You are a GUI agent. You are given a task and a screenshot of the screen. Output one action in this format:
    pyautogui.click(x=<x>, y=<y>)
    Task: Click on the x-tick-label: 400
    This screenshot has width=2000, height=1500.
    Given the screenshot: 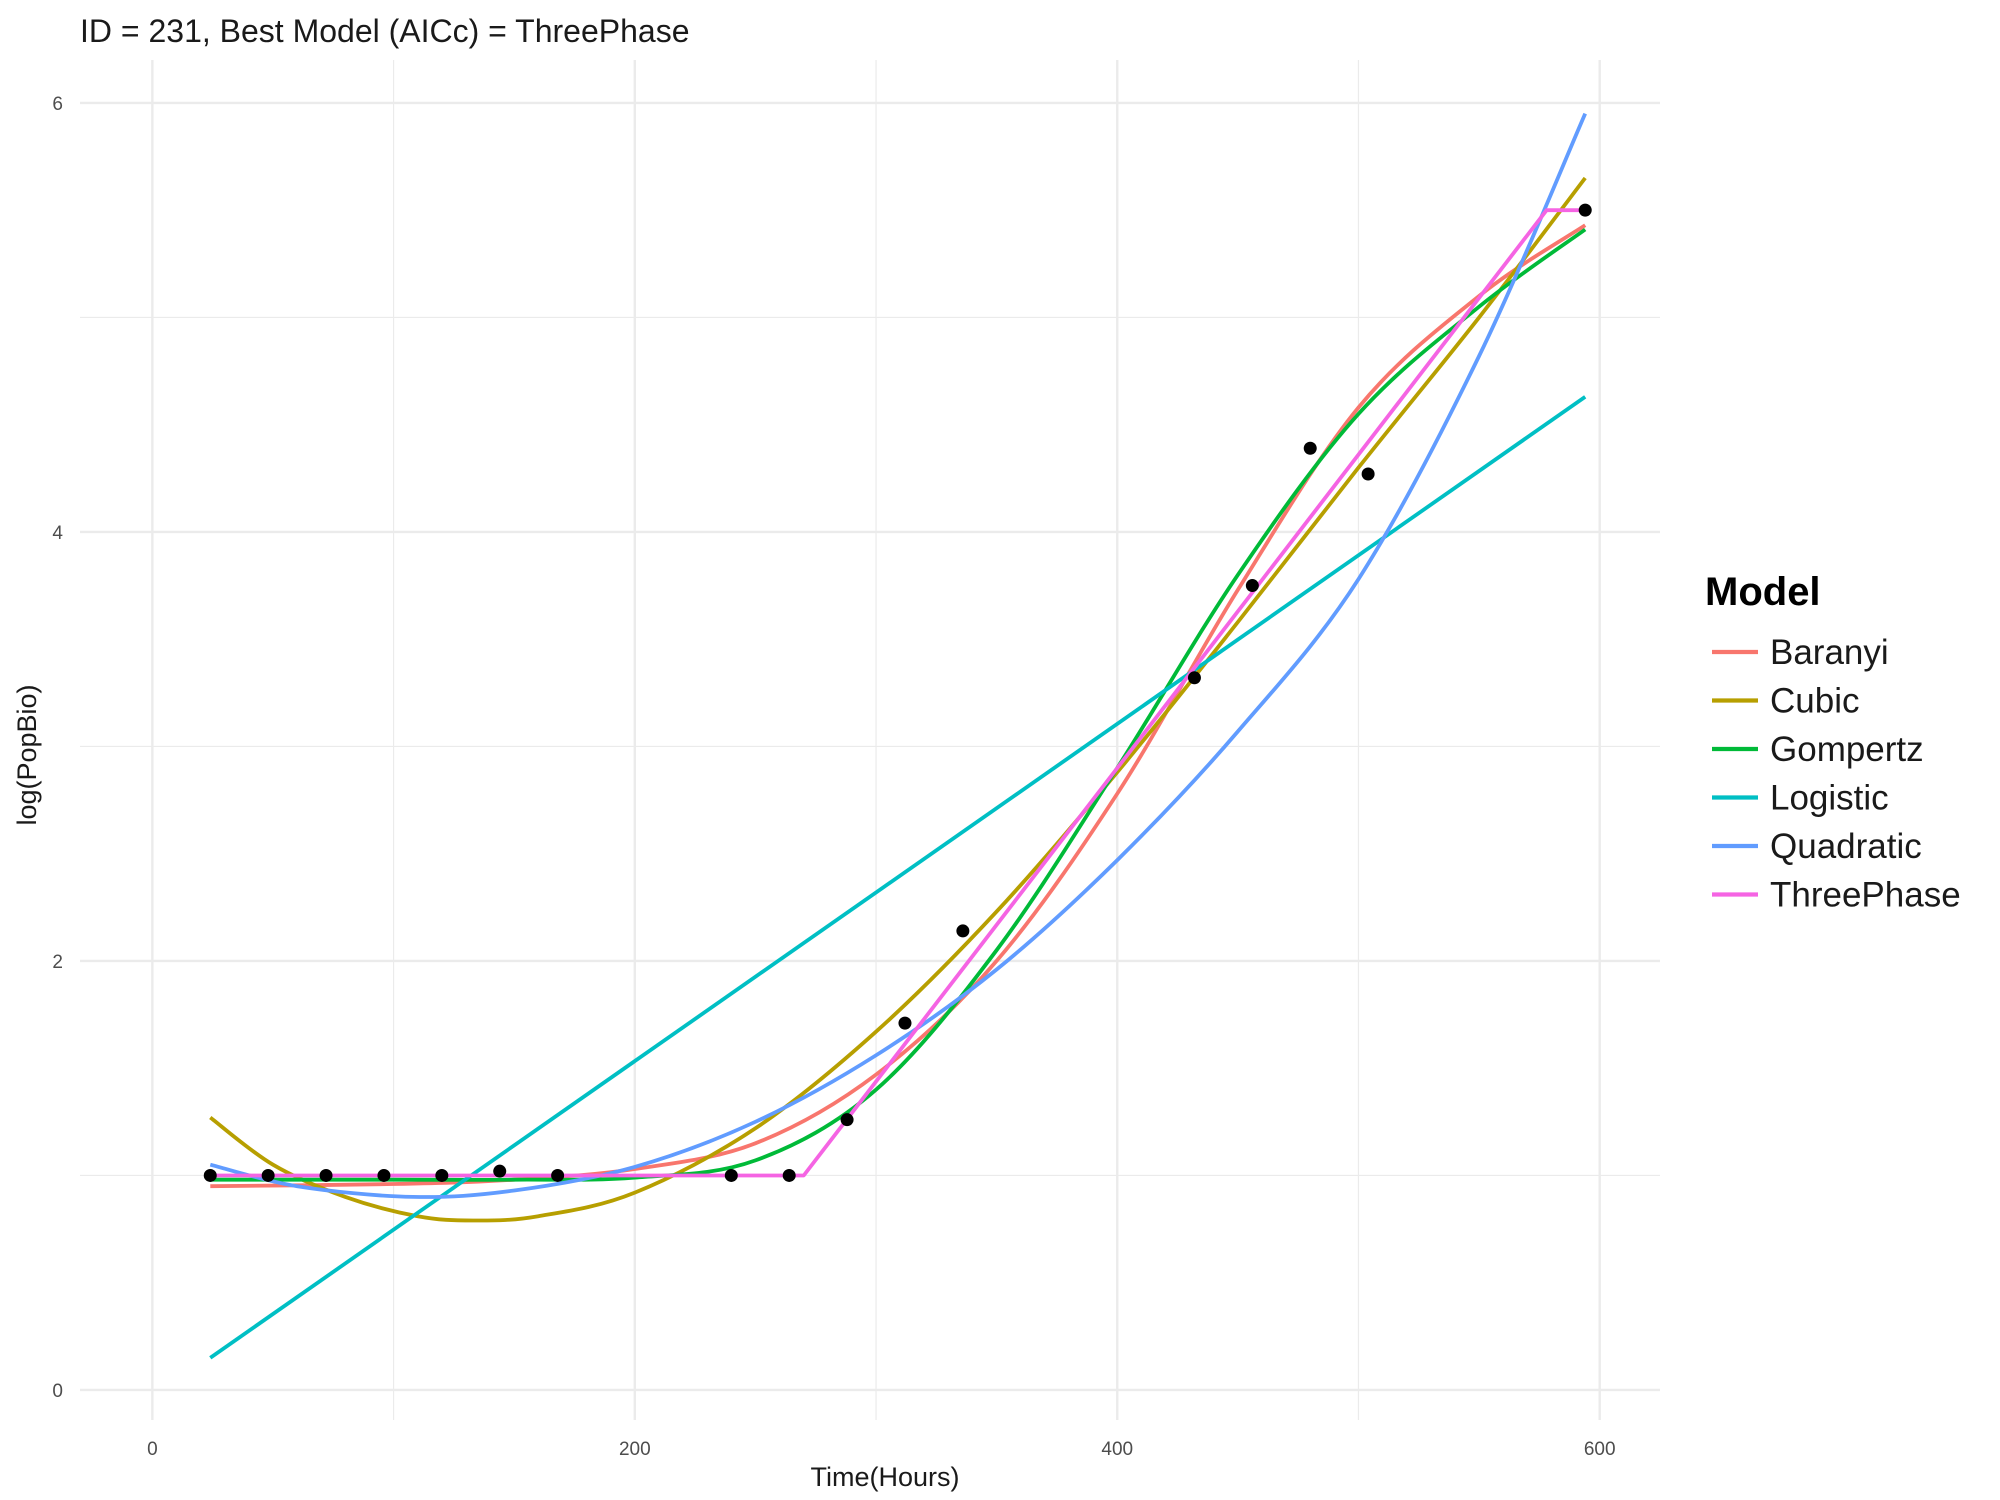 What is the action you would take?
    pyautogui.click(x=1117, y=1449)
    